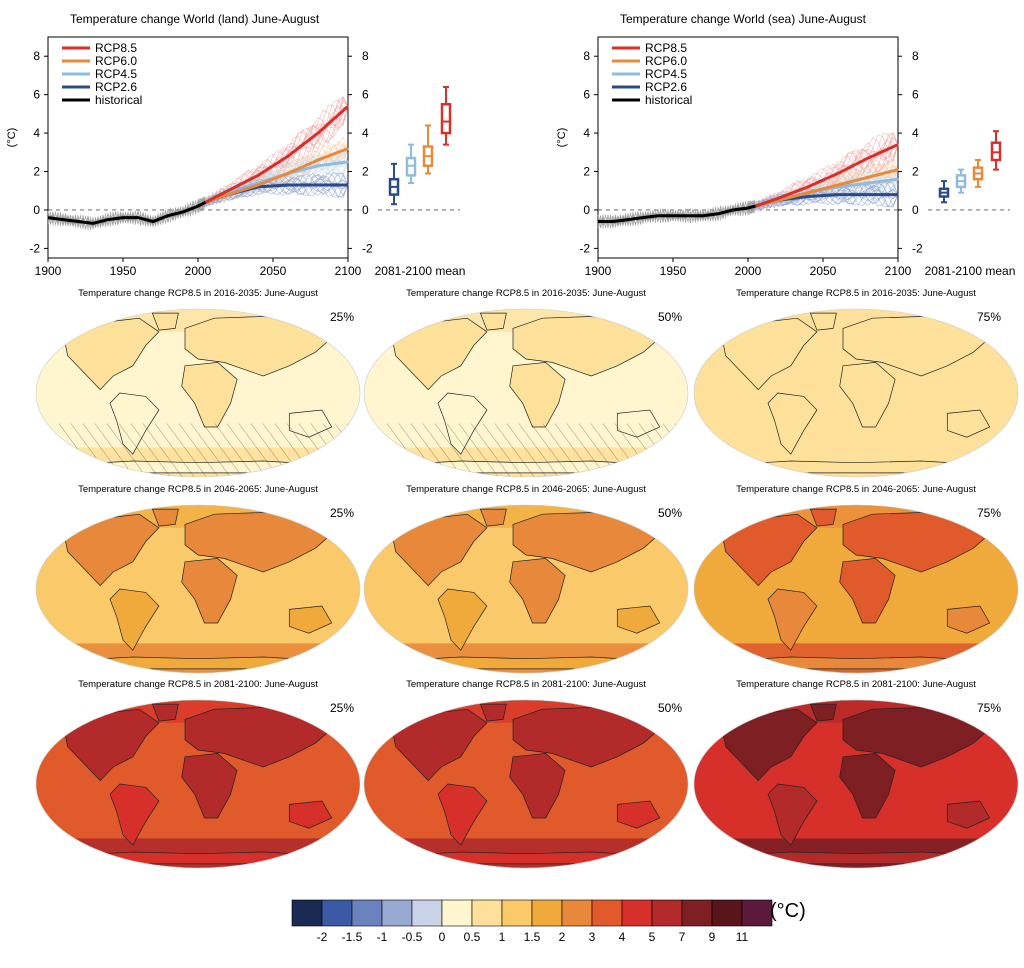 The image size is (1024, 968). I want to click on map-percentile: 25%, so click(342, 317).